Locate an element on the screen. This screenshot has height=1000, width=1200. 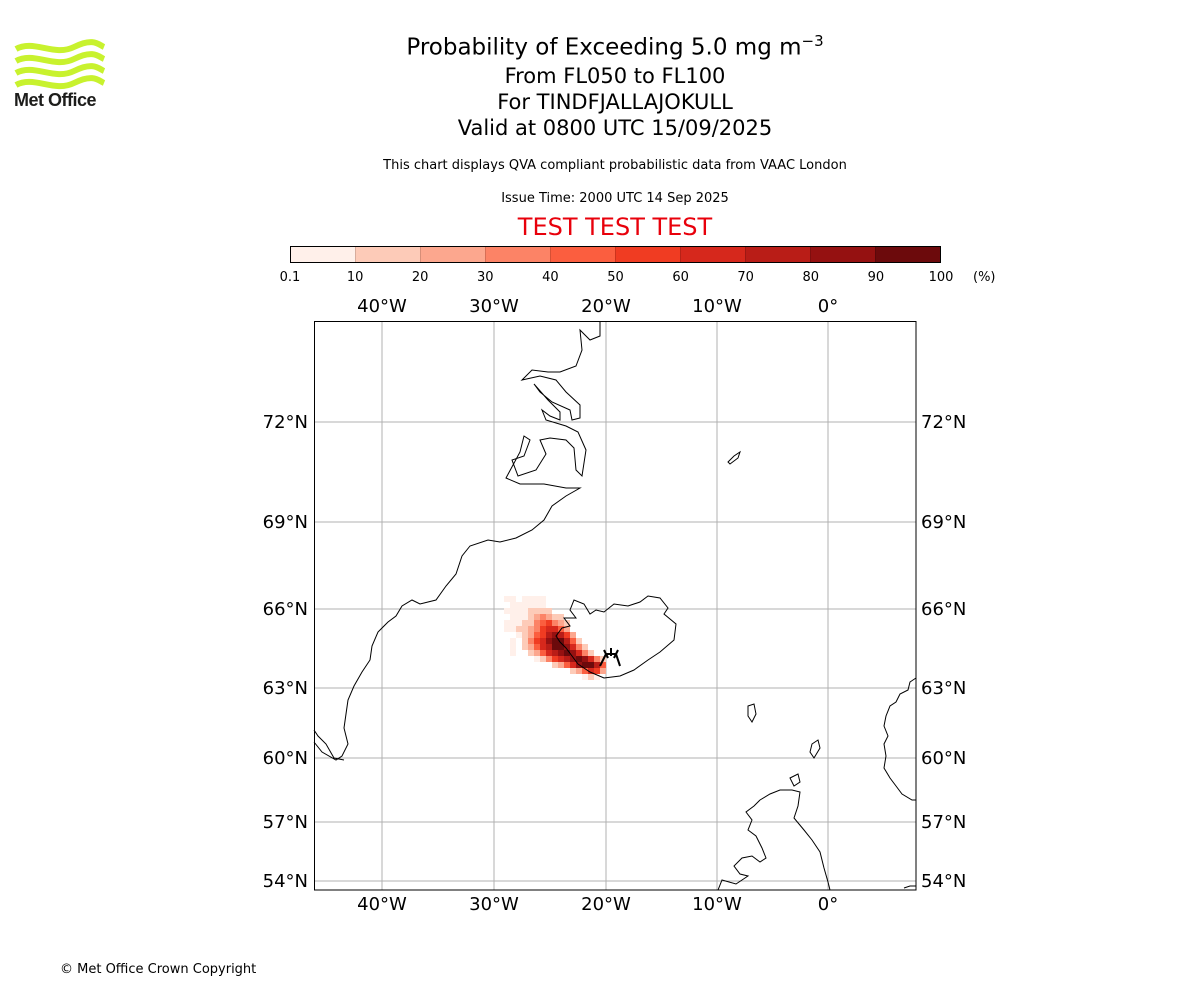
lat-label-right-63n: 63°N is located at coordinates (943, 688).